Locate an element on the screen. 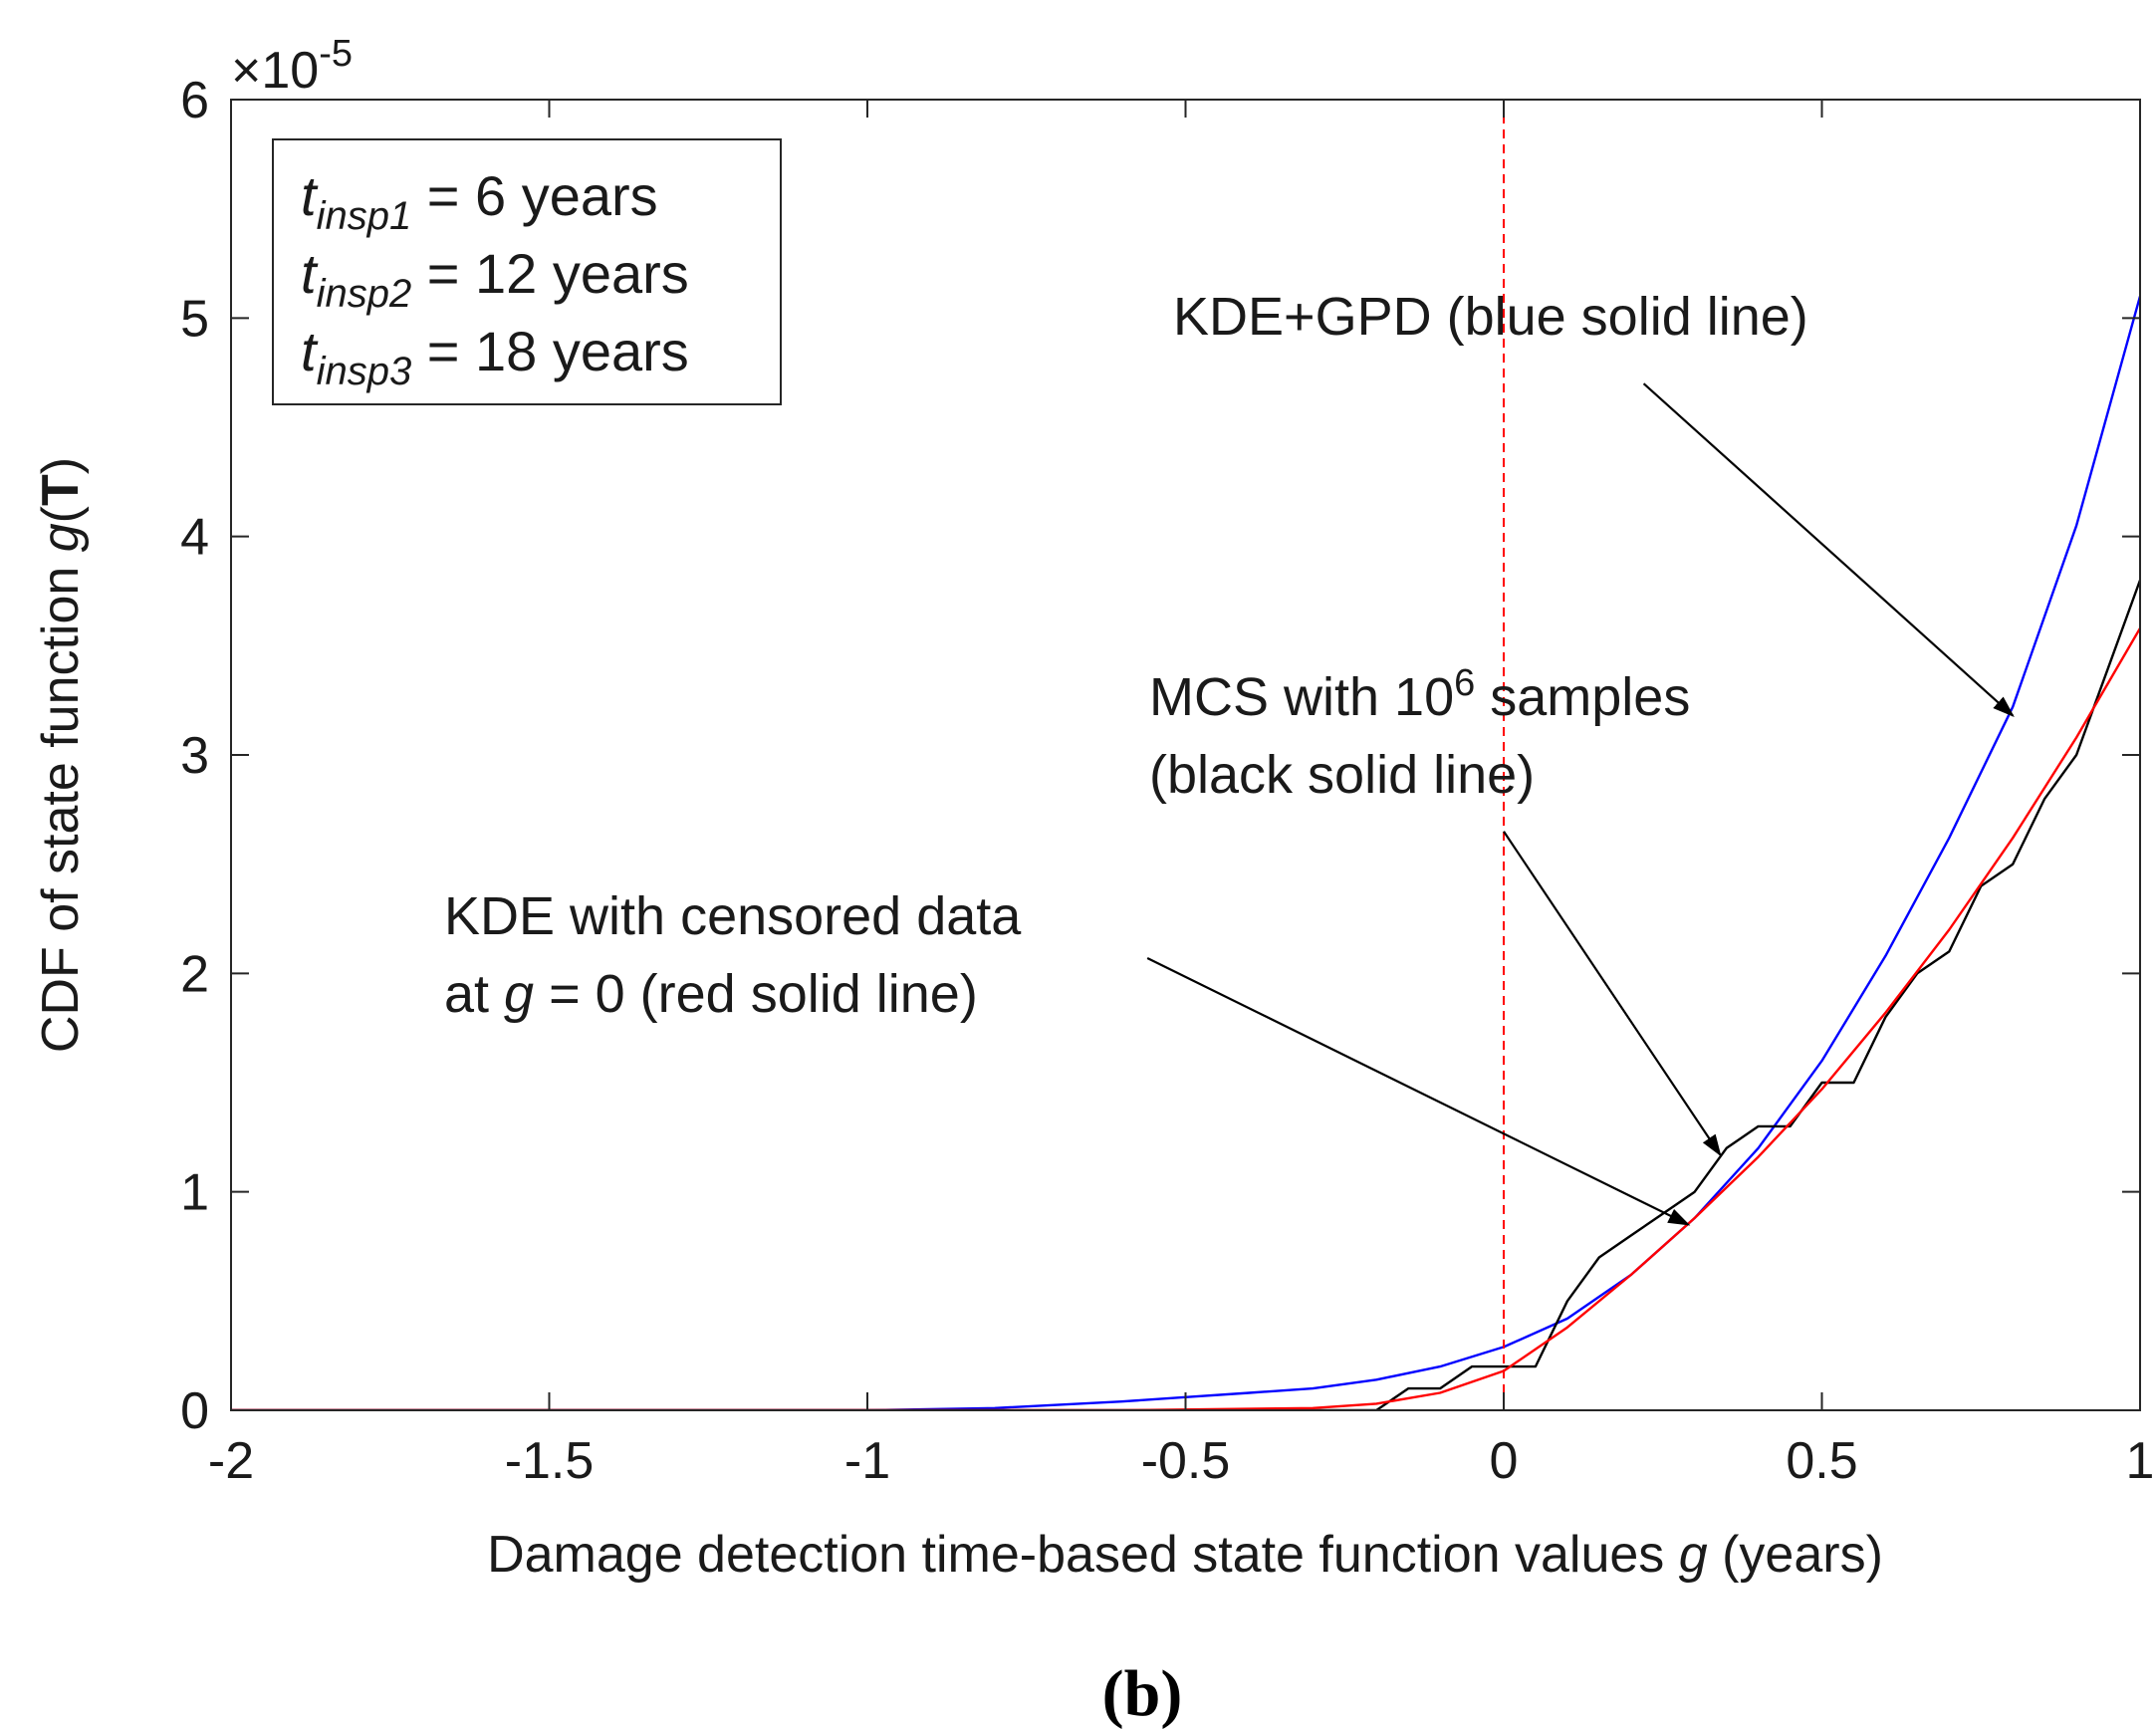 The width and height of the screenshot is (2156, 1730). y-axis-title-prefix: CDF of state function is located at coordinates (61, 802).